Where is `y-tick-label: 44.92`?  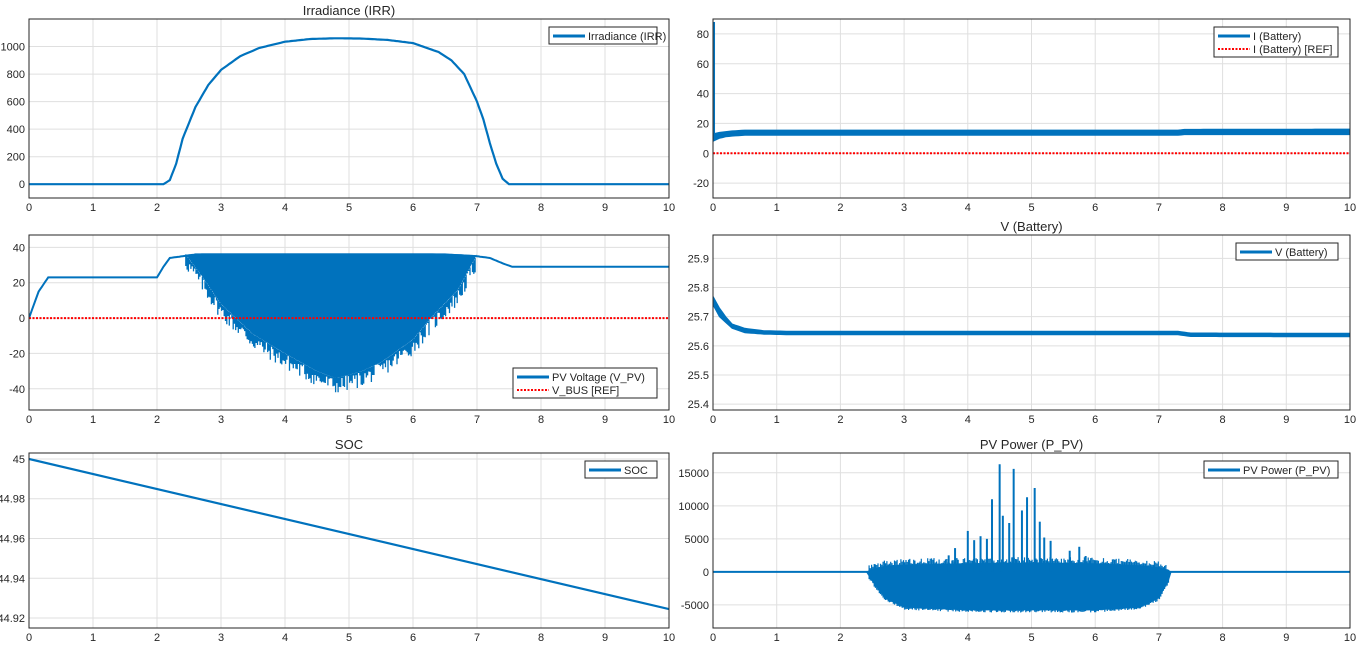 y-tick-label: 44.92 is located at coordinates (12, 619).